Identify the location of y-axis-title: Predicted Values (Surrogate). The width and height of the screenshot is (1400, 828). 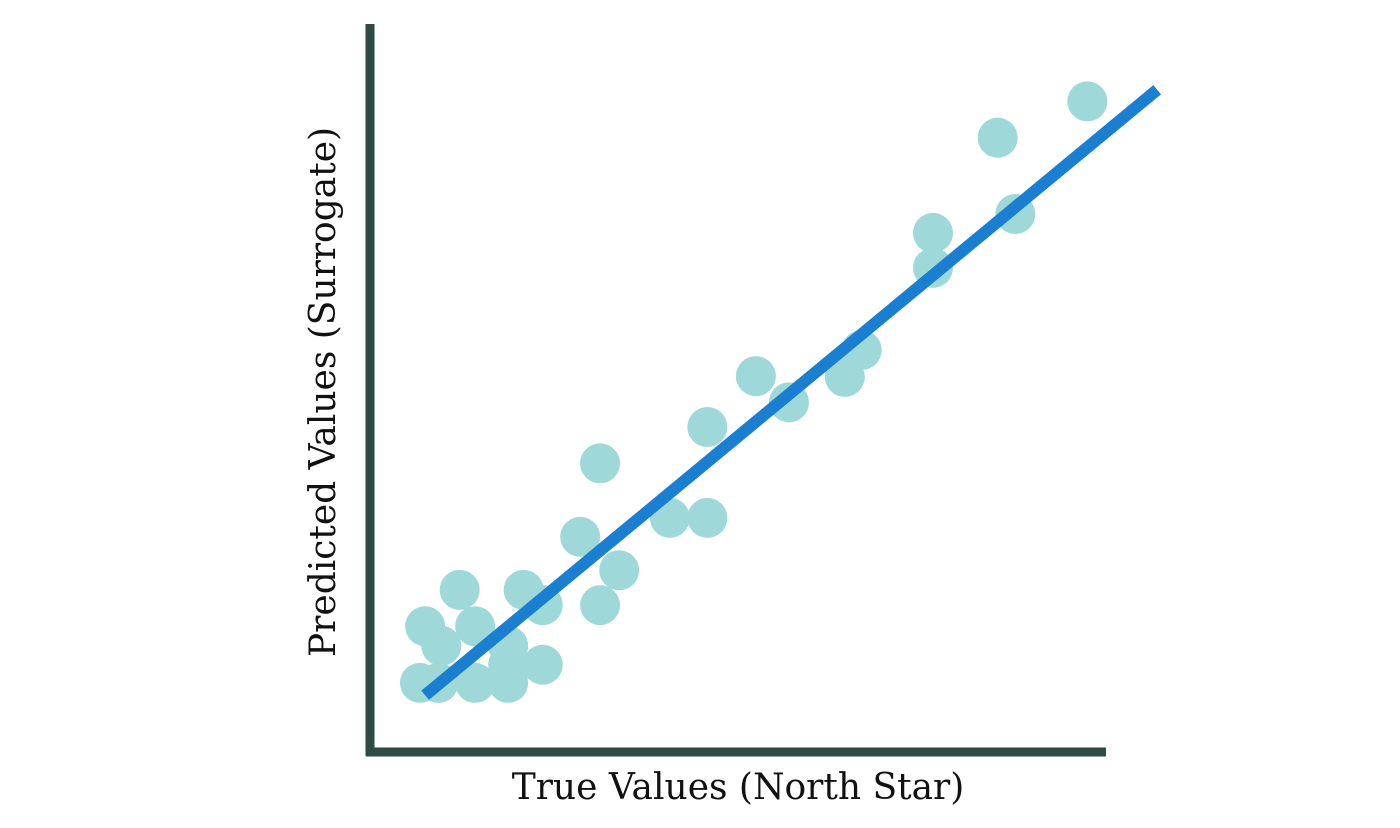
(323, 392).